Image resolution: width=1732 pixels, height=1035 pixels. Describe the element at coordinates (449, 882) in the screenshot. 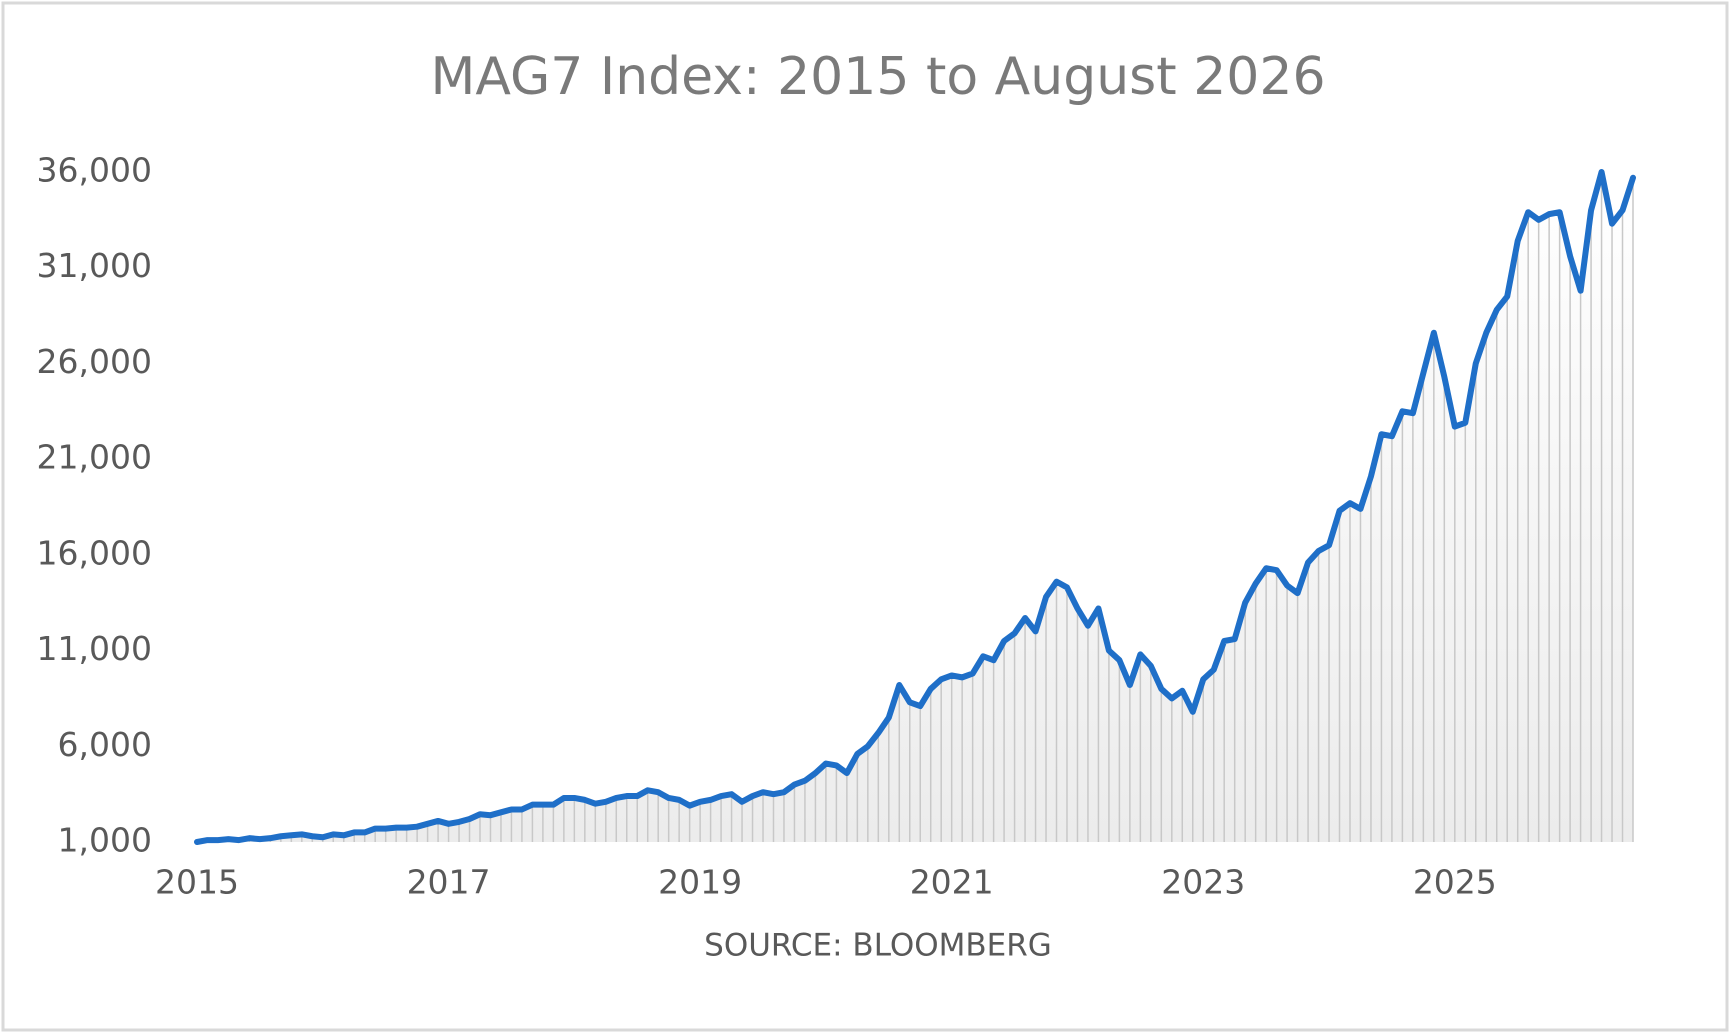

I see `x-tick-label: 2017` at that location.